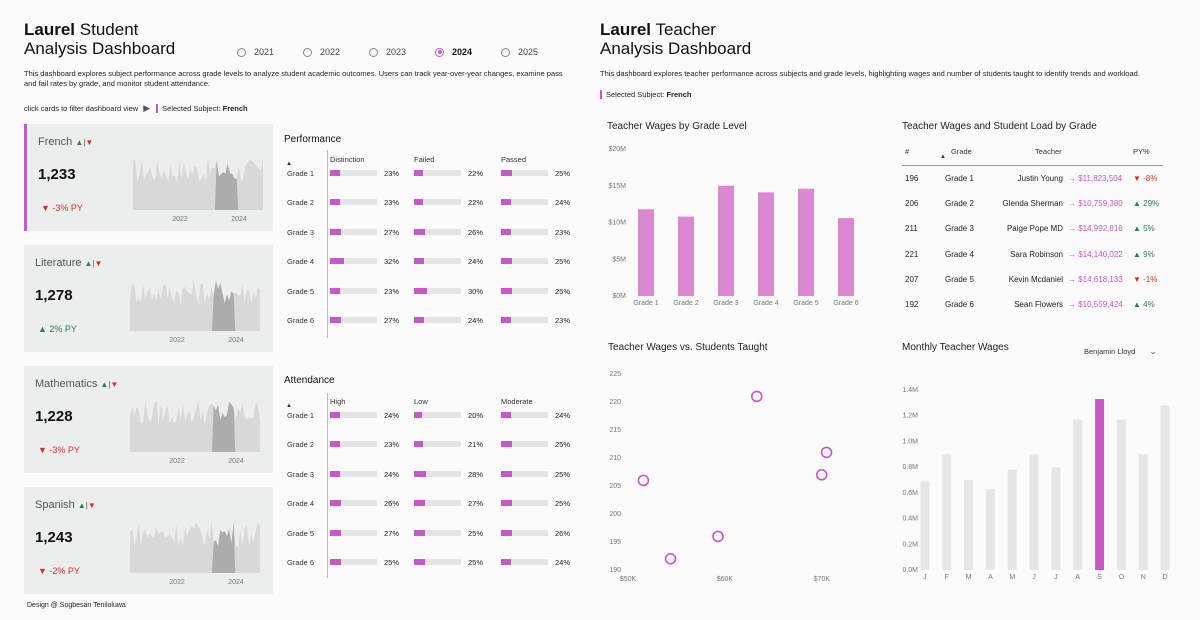  Describe the element at coordinates (198, 183) in the screenshot. I see `sparkline-area` at that location.